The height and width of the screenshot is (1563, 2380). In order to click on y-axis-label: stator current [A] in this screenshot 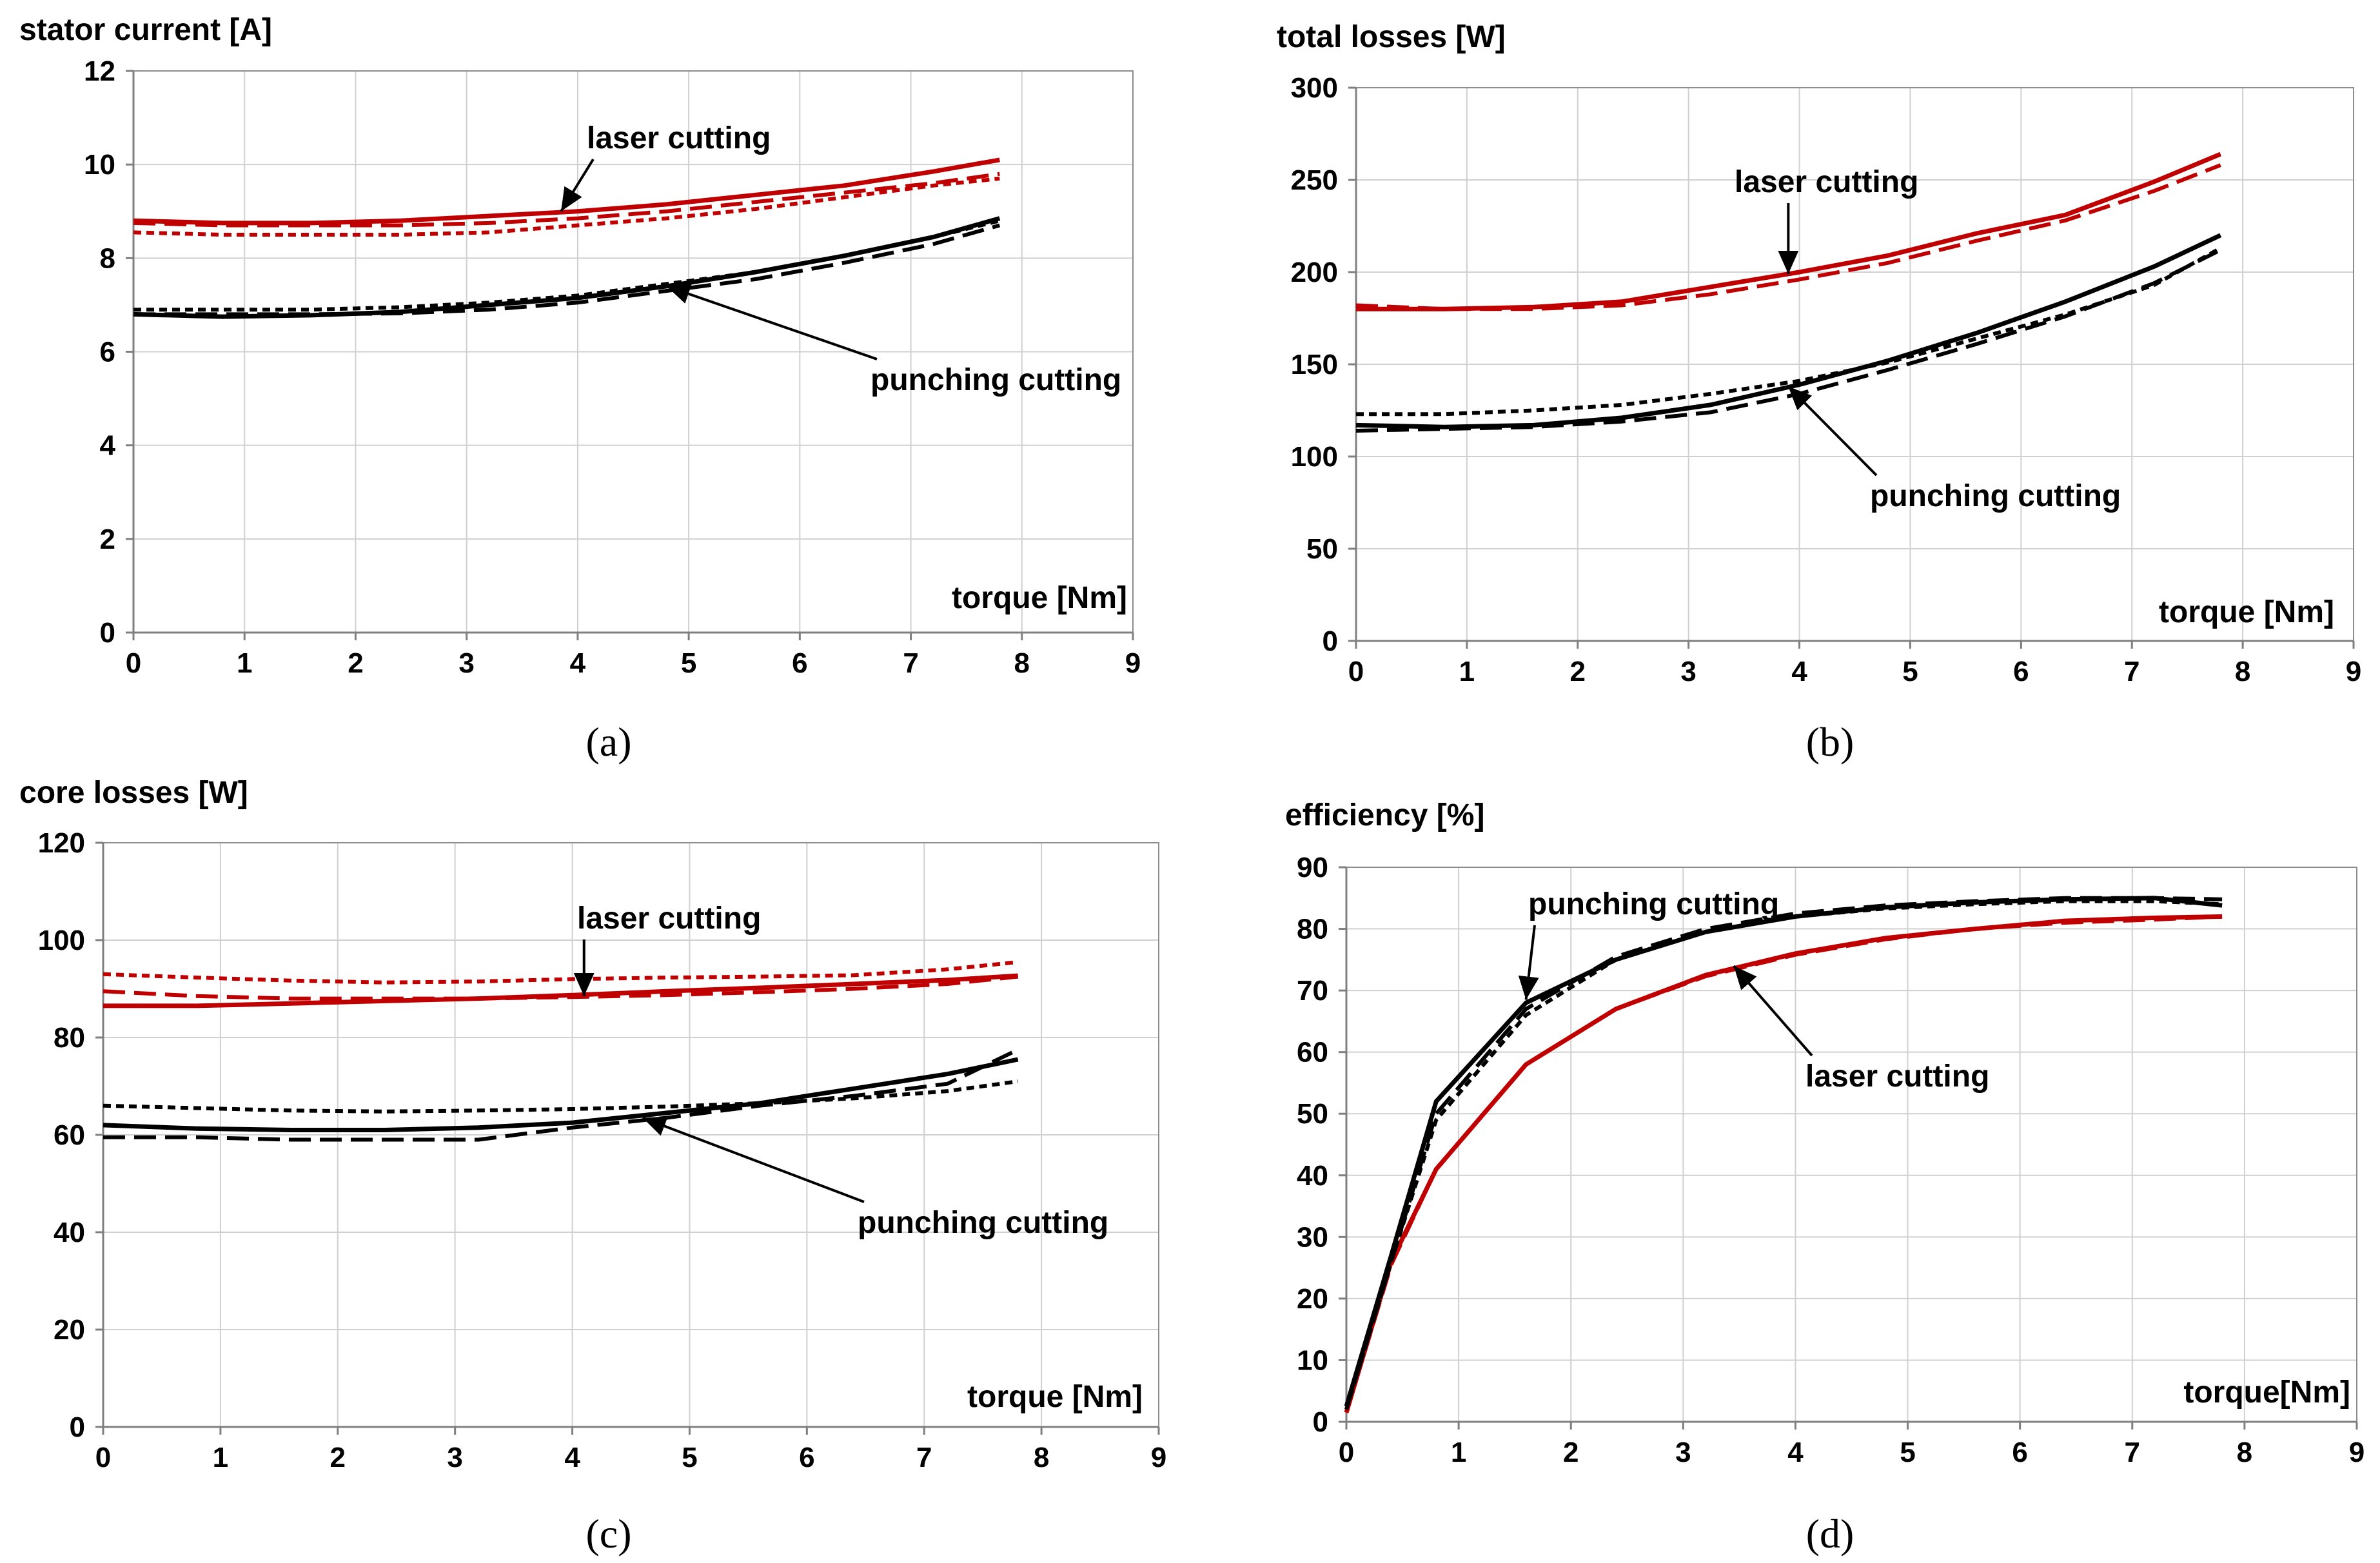, I will do `click(145, 30)`.